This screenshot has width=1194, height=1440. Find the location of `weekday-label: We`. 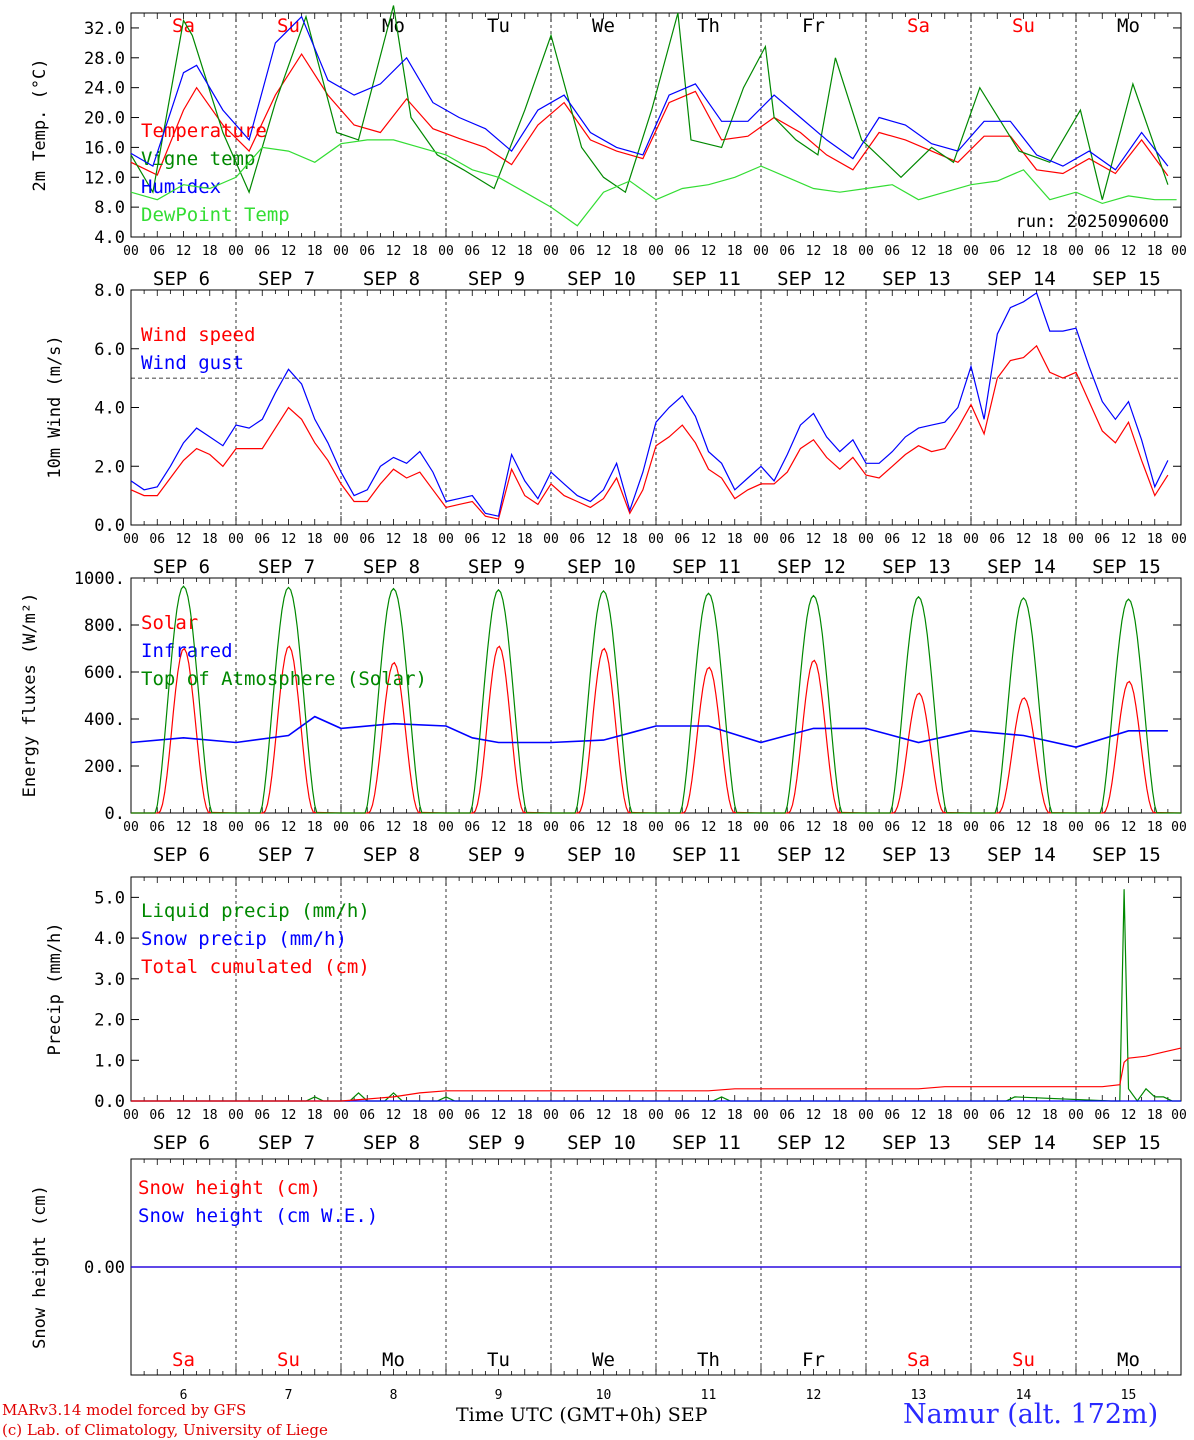

weekday-label: We is located at coordinates (603, 1360).